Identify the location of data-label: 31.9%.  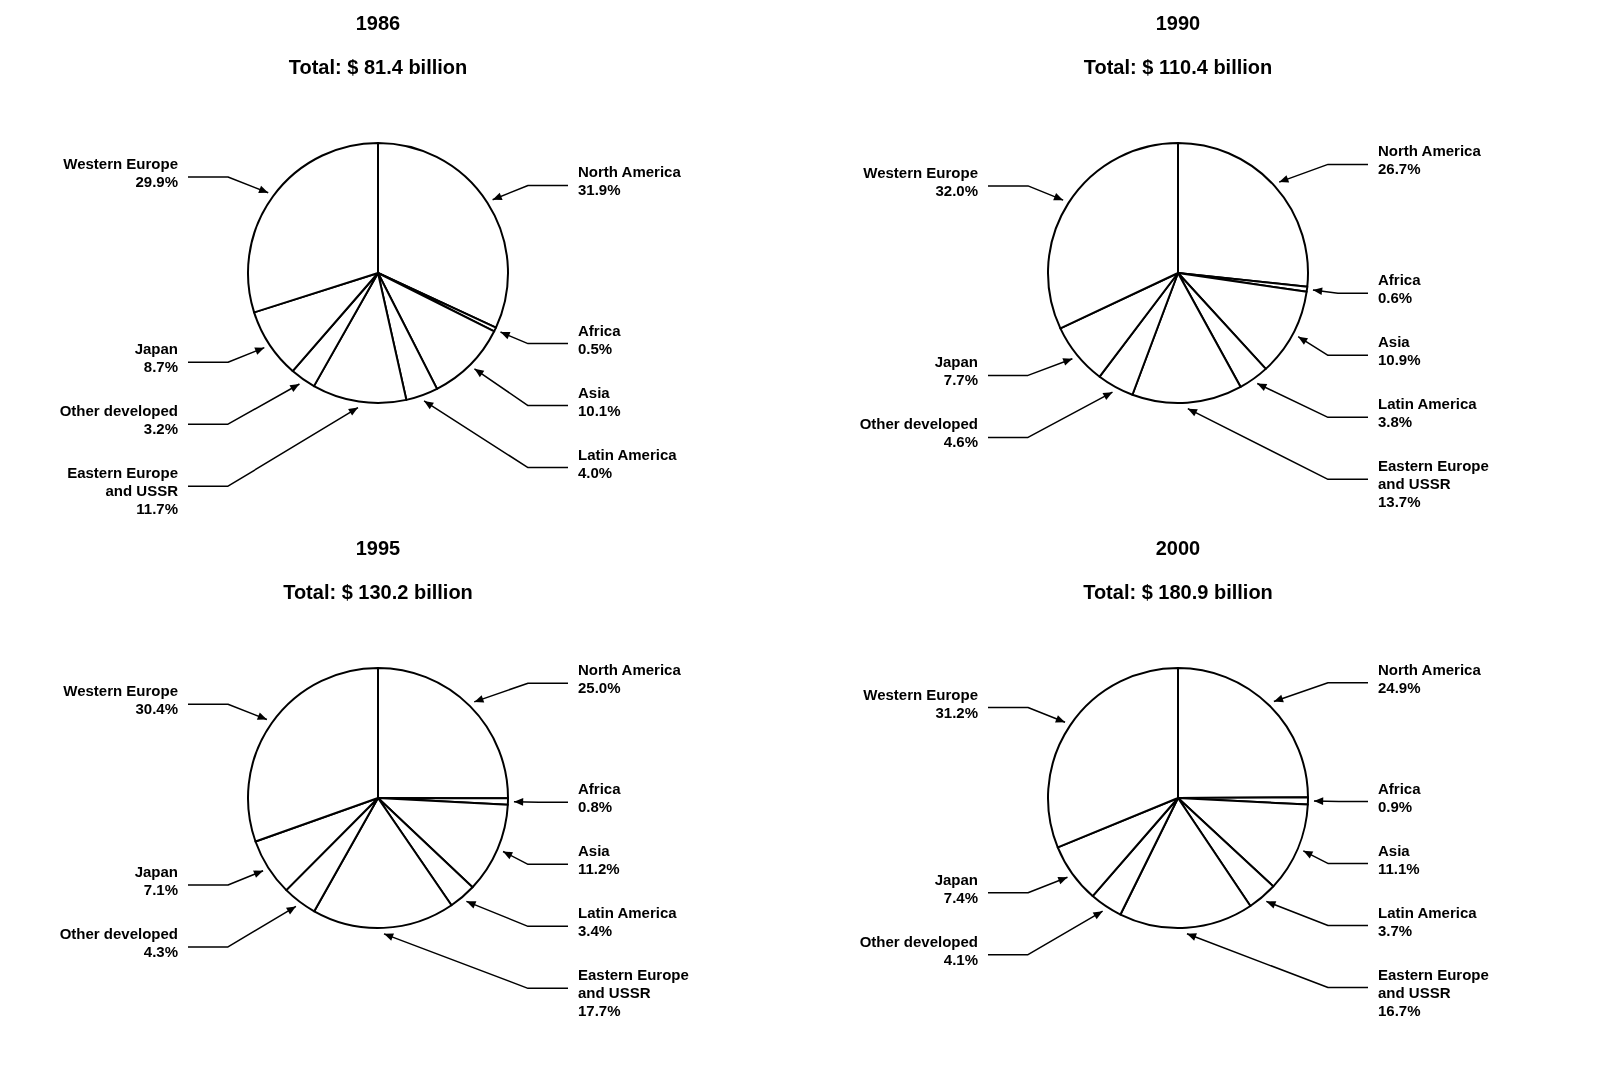
(599, 190).